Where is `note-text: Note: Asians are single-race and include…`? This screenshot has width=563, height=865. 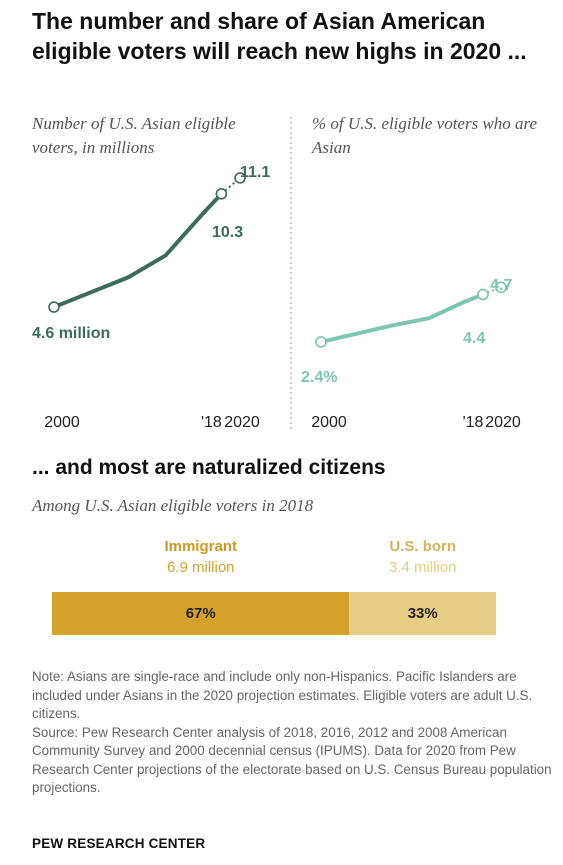 note-text: Note: Asians are single-race and include… is located at coordinates (292, 733).